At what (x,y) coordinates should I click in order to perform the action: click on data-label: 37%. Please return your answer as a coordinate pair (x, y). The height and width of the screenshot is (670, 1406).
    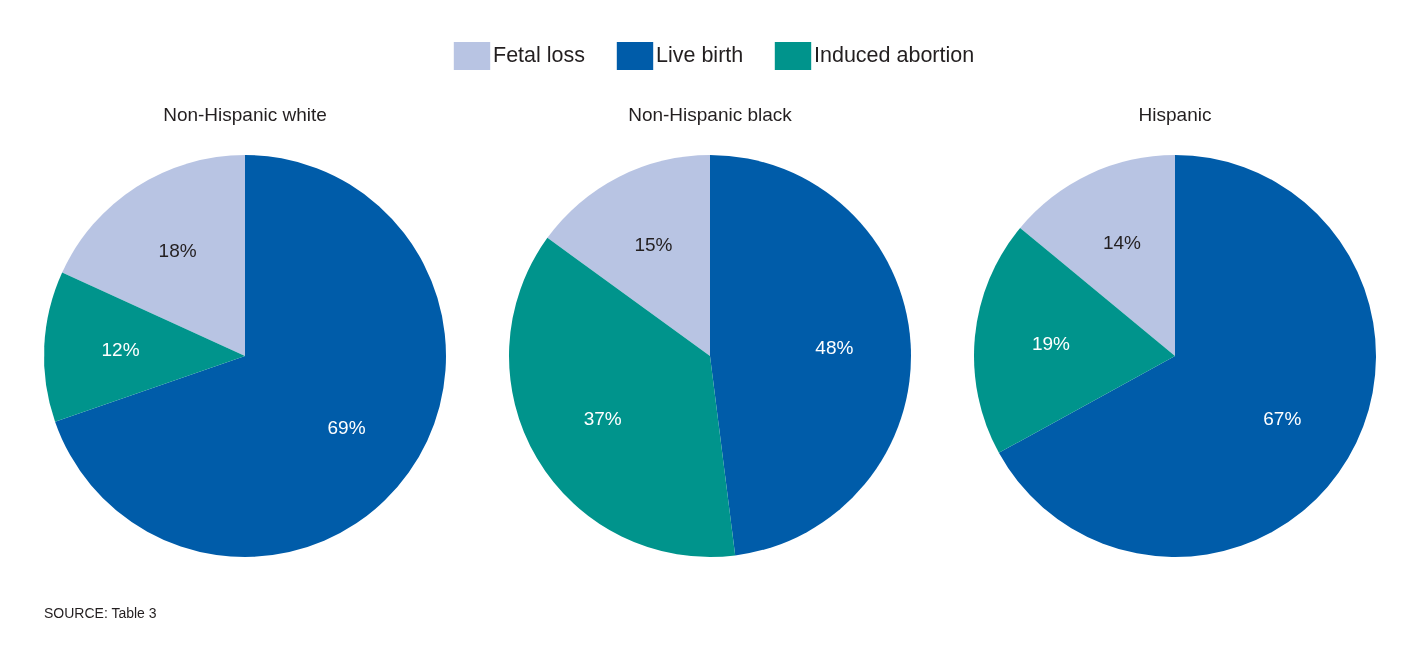
    Looking at the image, I should click on (602, 419).